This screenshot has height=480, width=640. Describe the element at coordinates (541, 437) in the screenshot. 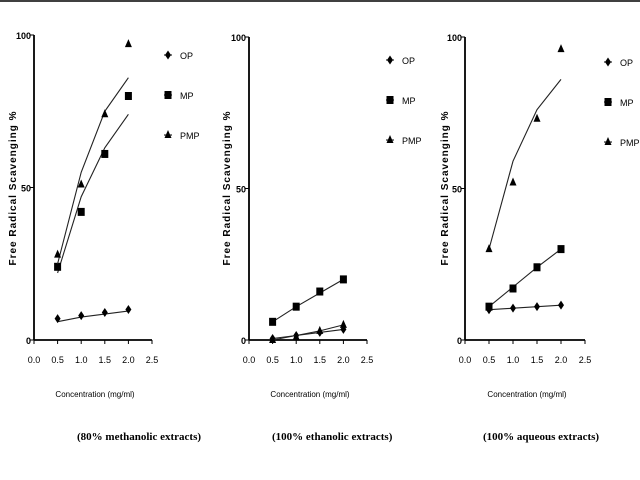

I see `caption-aqueous: (100% aqueous extracts)` at that location.